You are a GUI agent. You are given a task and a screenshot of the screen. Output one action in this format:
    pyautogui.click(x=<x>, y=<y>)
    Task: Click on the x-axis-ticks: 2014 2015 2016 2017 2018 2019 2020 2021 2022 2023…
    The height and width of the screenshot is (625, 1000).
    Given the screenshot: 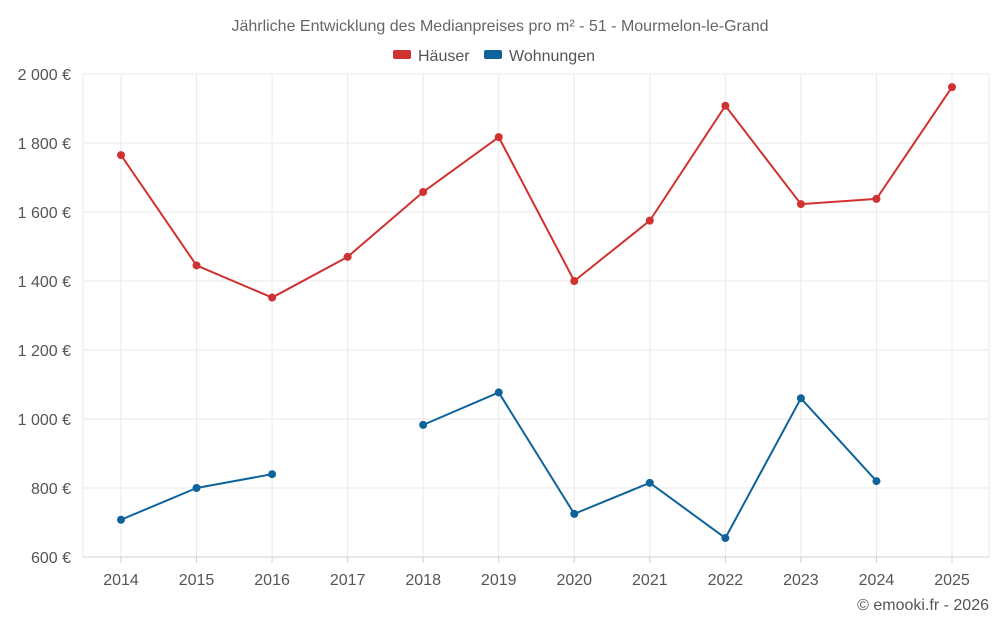 What is the action you would take?
    pyautogui.click(x=536, y=572)
    